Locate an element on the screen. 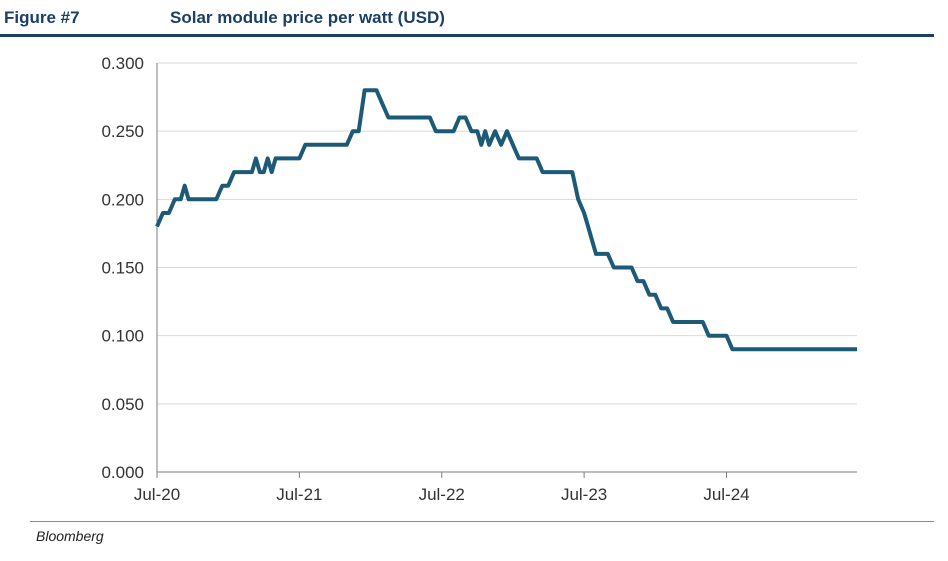 The height and width of the screenshot is (561, 948). y-tick-label: 0.150 is located at coordinates (122, 268).